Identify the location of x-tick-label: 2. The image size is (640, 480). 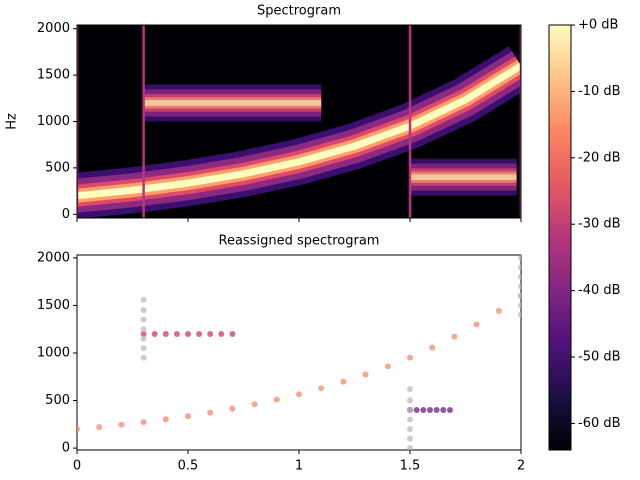
(521, 466).